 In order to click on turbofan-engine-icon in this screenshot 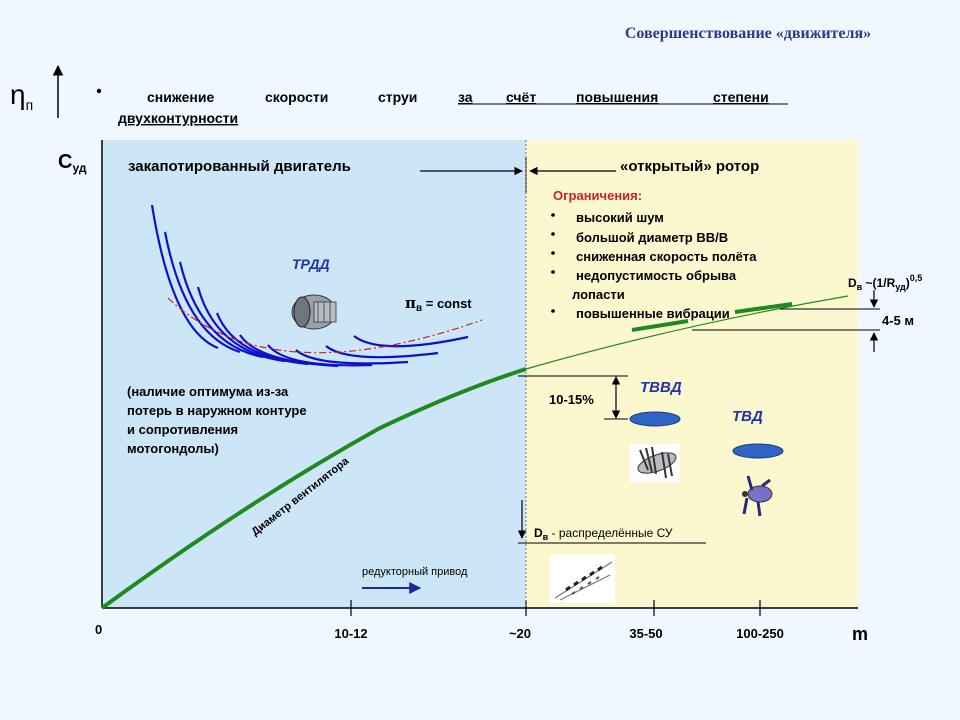, I will do `click(314, 312)`.